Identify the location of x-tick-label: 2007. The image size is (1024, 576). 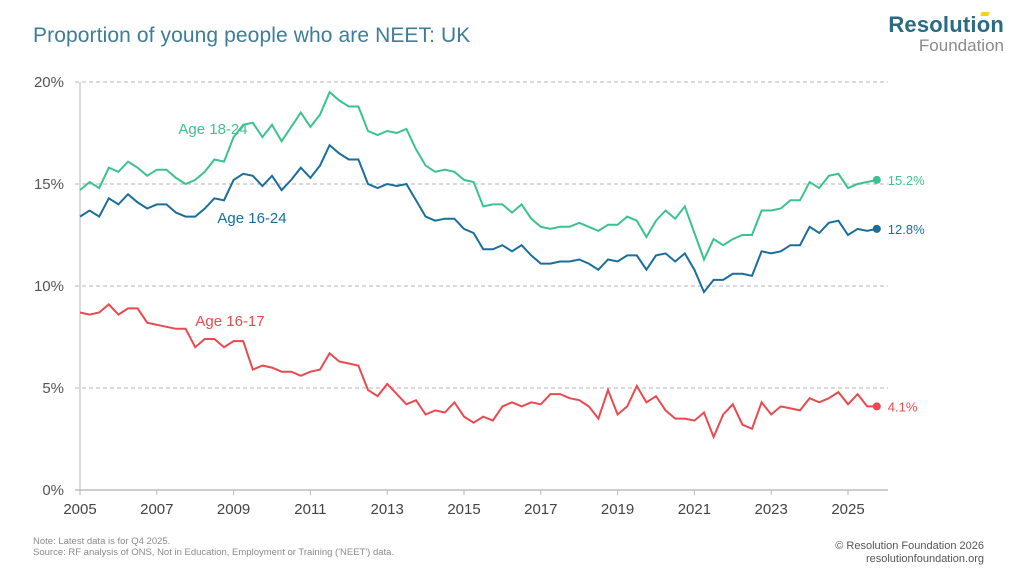
(156, 509).